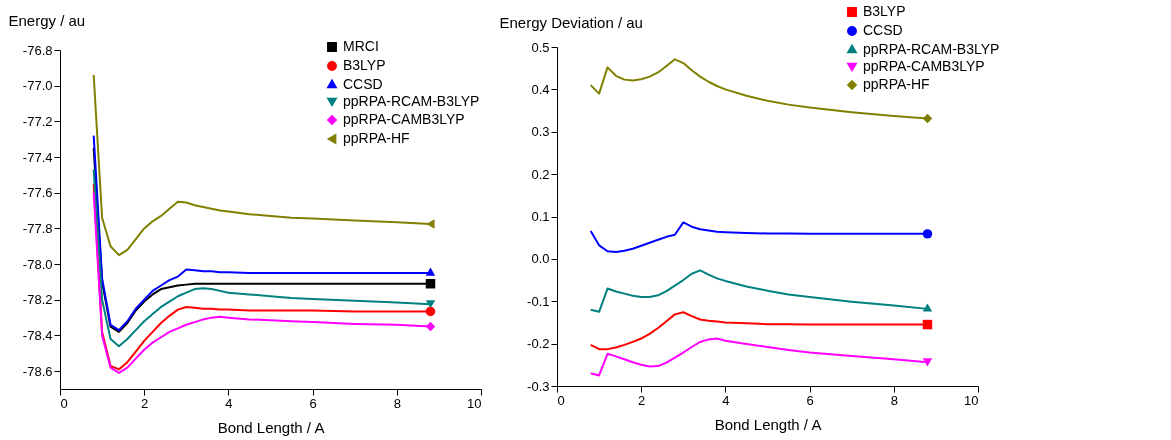 This screenshot has width=1171, height=440. Describe the element at coordinates (37, 193) in the screenshot. I see `y-tick-label: -77.6` at that location.